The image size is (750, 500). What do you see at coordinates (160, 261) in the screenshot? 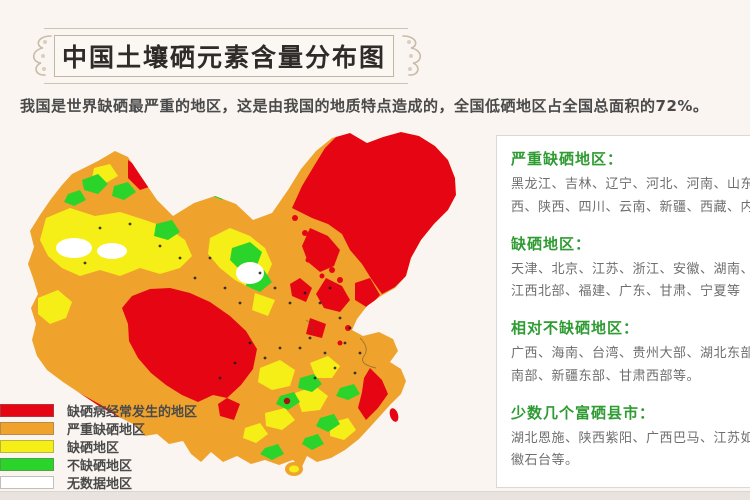
I see `map-nodata-regions` at bounding box center [160, 261].